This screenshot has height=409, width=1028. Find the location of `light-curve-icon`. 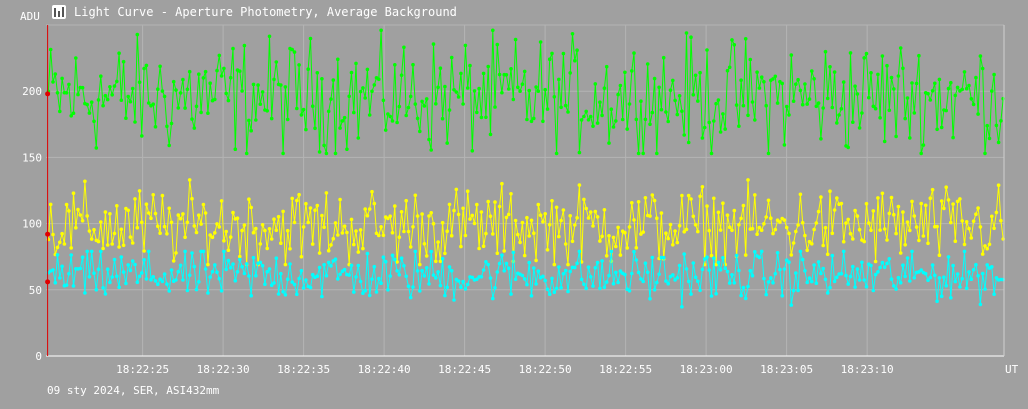

light-curve-icon is located at coordinates (59, 12).